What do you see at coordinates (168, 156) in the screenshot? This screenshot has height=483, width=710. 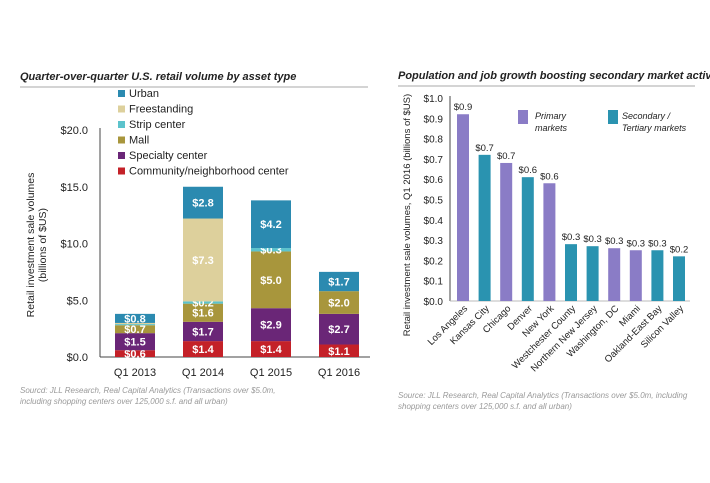 I see `legend-label: Specialty center` at bounding box center [168, 156].